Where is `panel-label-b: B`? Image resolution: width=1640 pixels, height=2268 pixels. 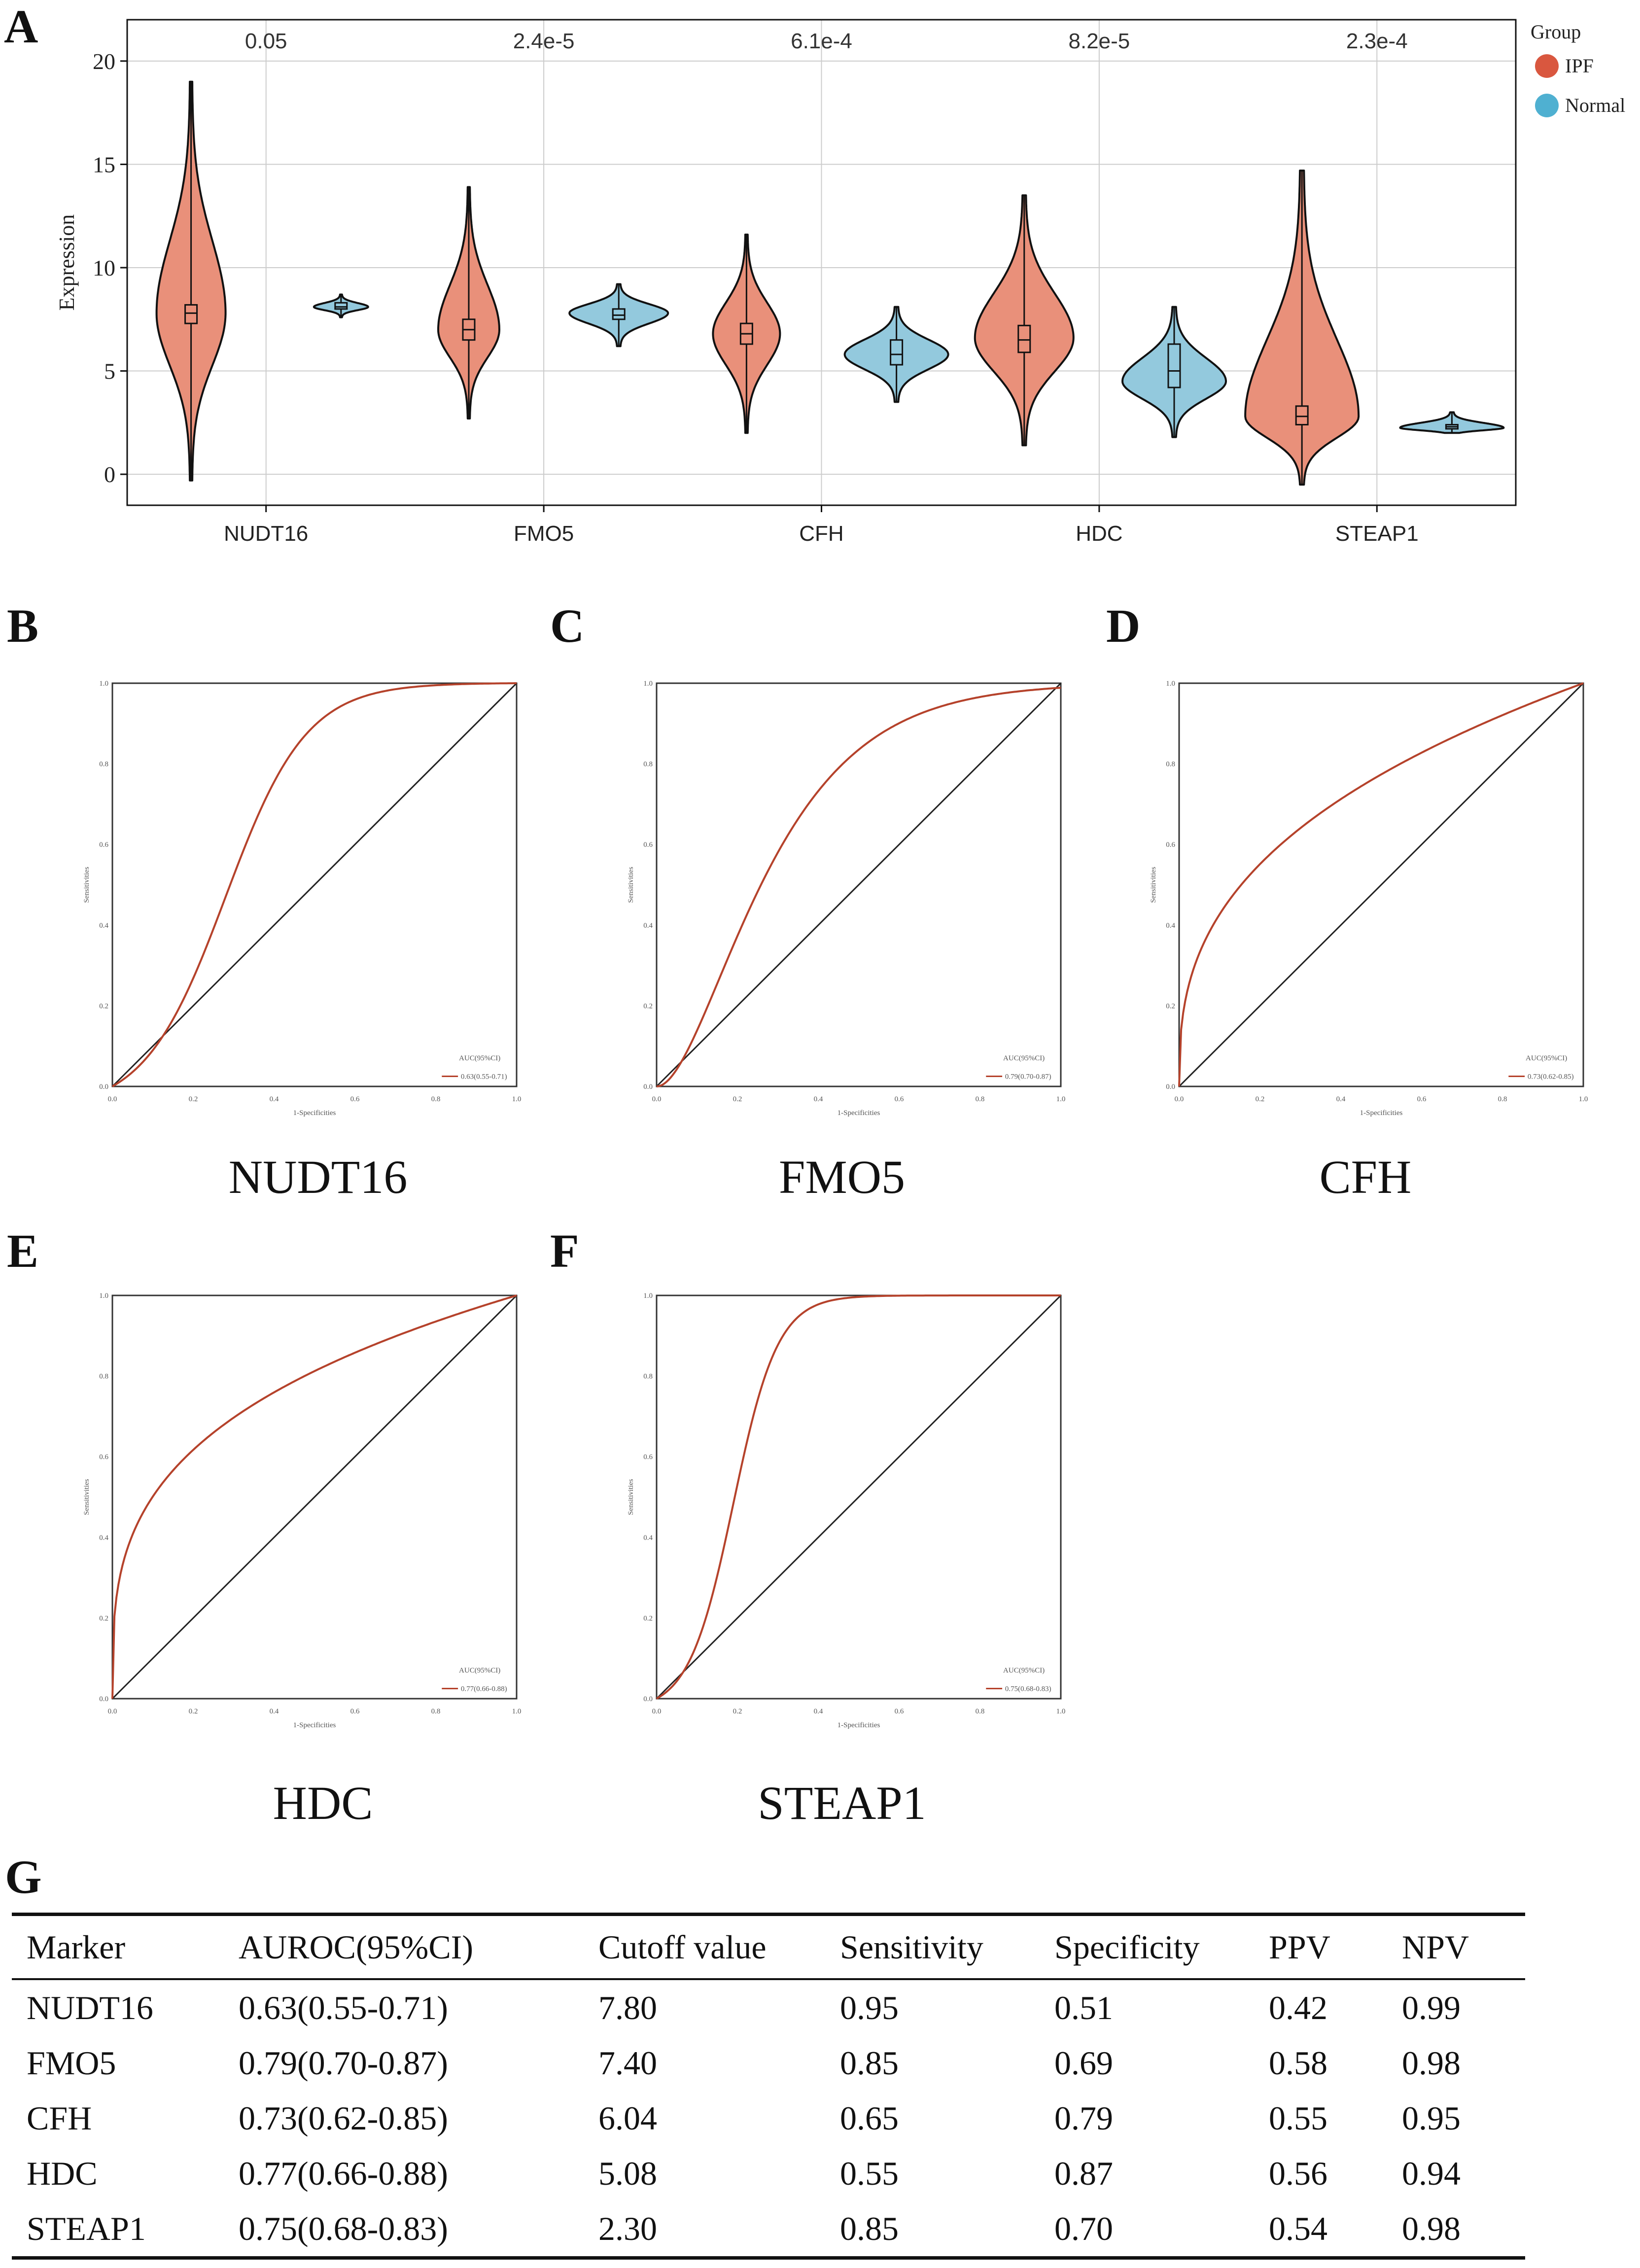
panel-label-b: B is located at coordinates (23, 626).